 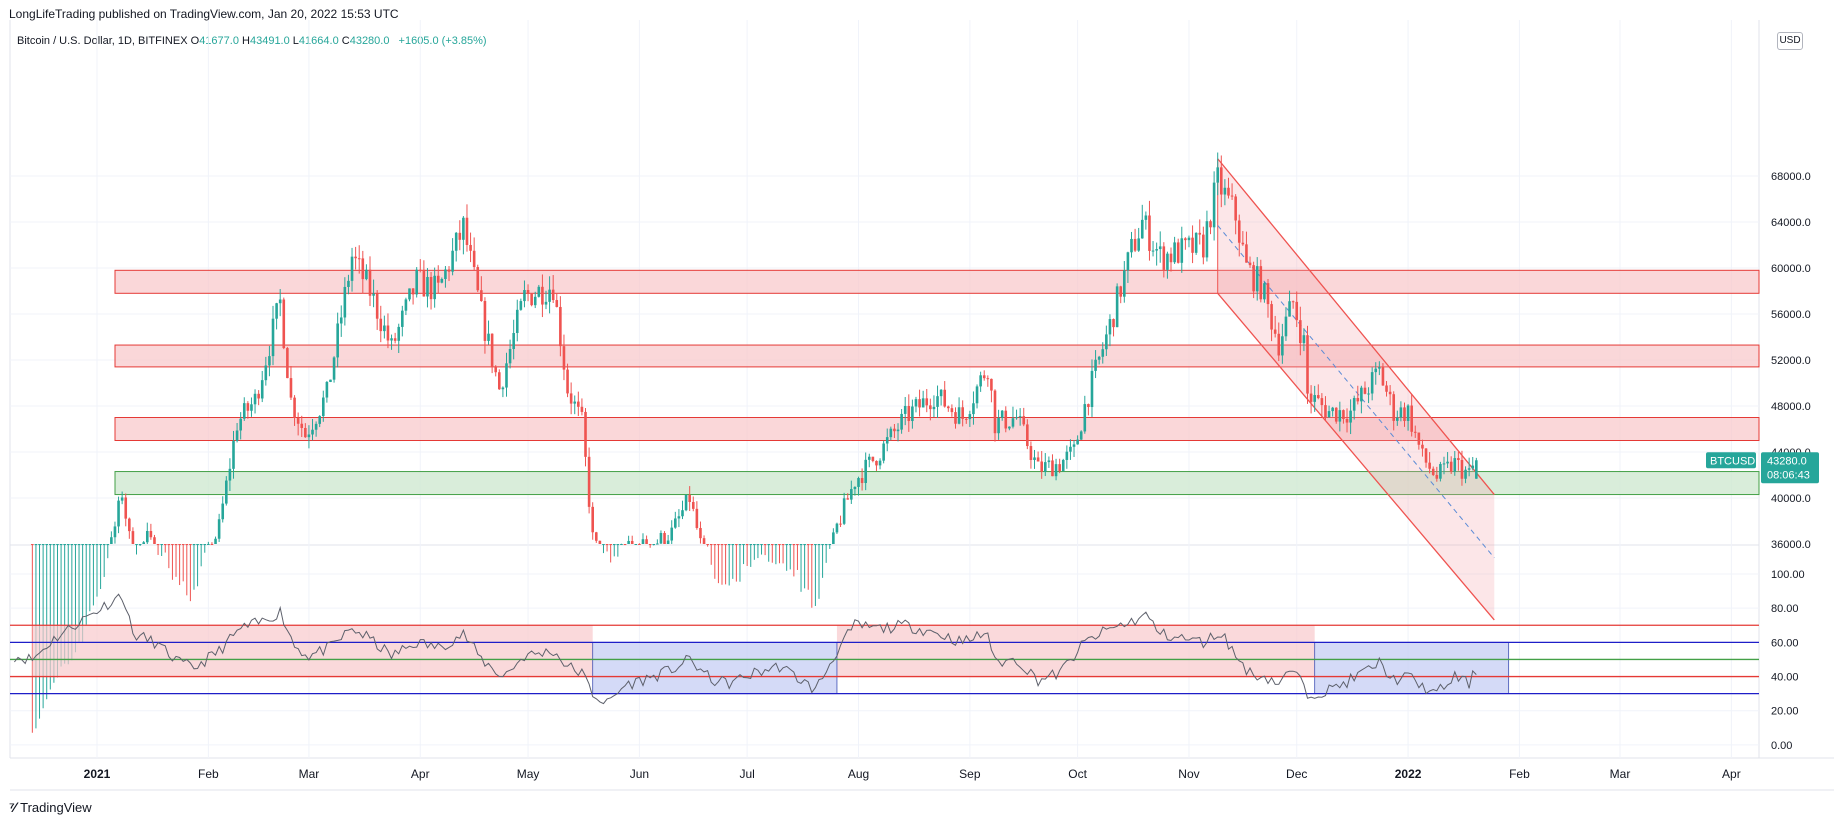 What do you see at coordinates (269, 41) in the screenshot?
I see `high-value: 43491.0` at bounding box center [269, 41].